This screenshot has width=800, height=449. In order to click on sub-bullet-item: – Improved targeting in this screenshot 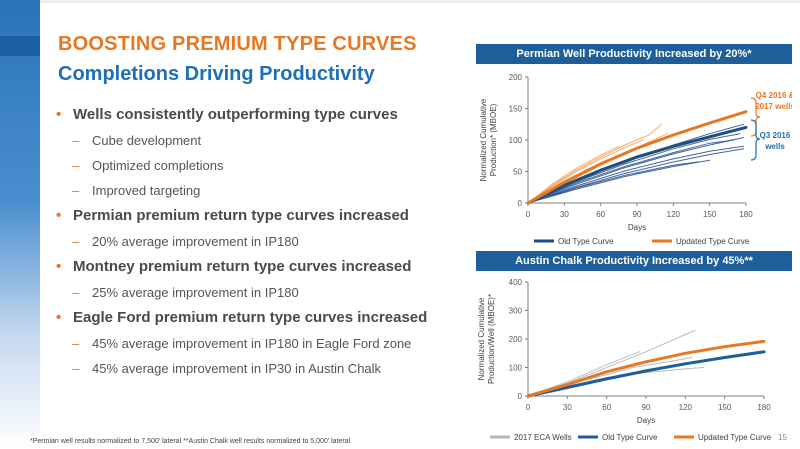, I will do `click(256, 190)`.